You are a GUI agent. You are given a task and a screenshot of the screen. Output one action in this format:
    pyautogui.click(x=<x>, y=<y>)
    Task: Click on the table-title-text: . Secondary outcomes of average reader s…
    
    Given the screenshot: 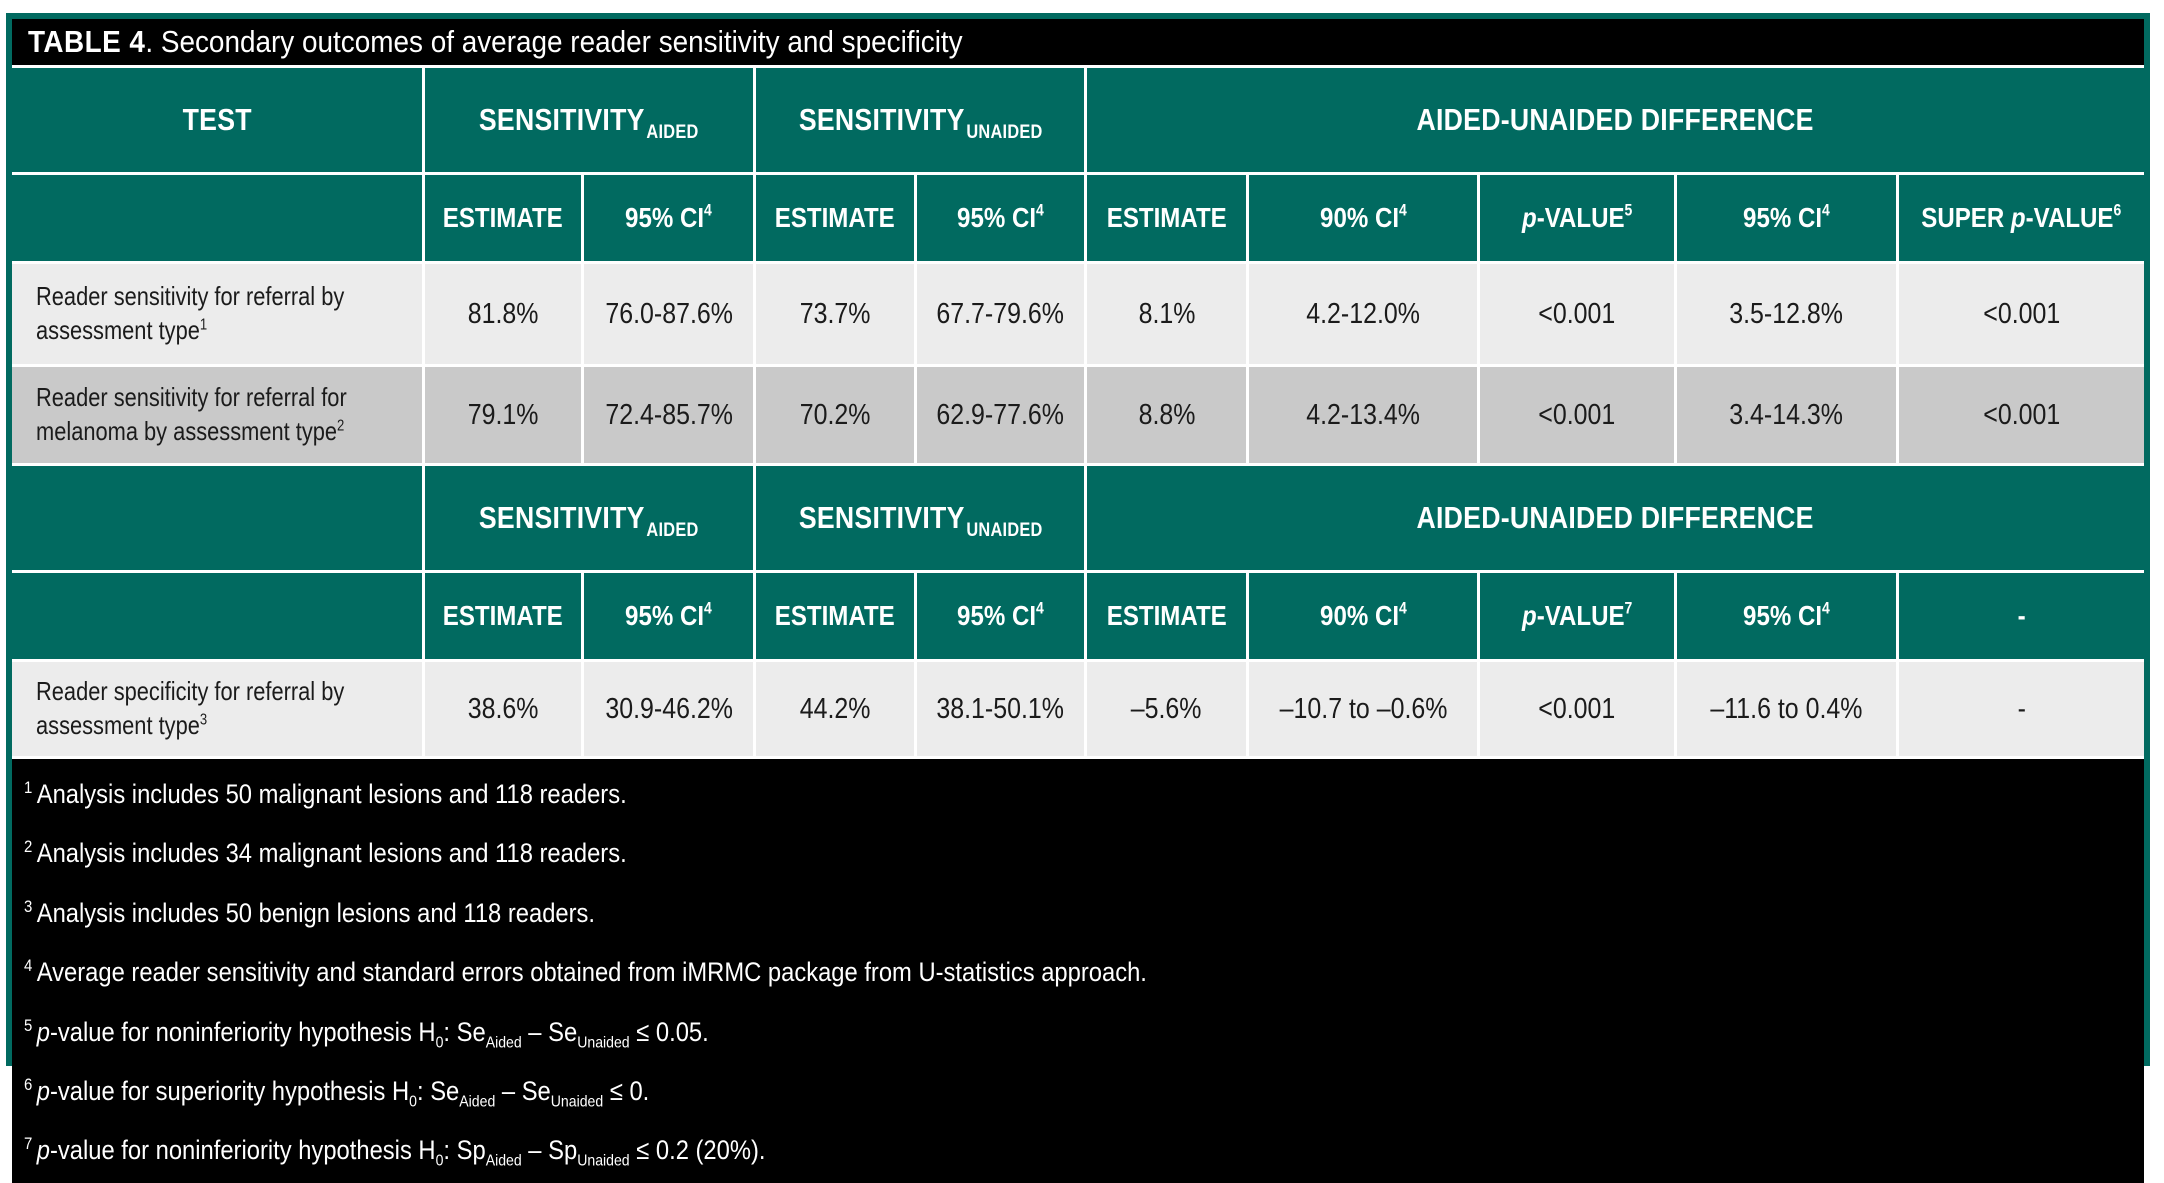 What is the action you would take?
    pyautogui.click(x=554, y=41)
    